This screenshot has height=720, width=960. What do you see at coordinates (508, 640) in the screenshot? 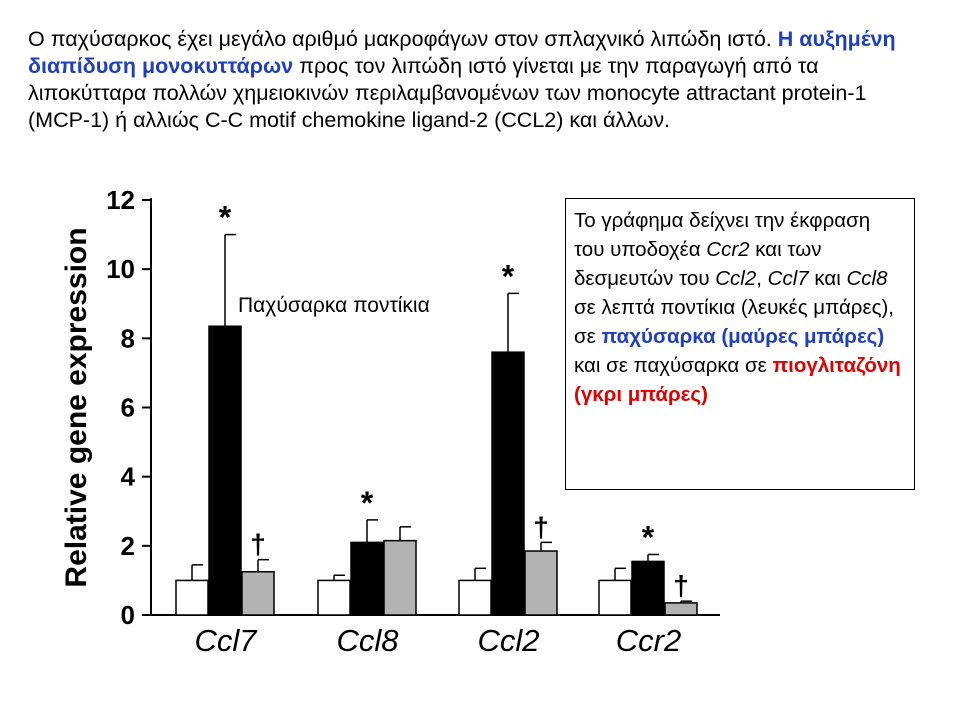
I see `category-label-ccl2: Ccl2` at bounding box center [508, 640].